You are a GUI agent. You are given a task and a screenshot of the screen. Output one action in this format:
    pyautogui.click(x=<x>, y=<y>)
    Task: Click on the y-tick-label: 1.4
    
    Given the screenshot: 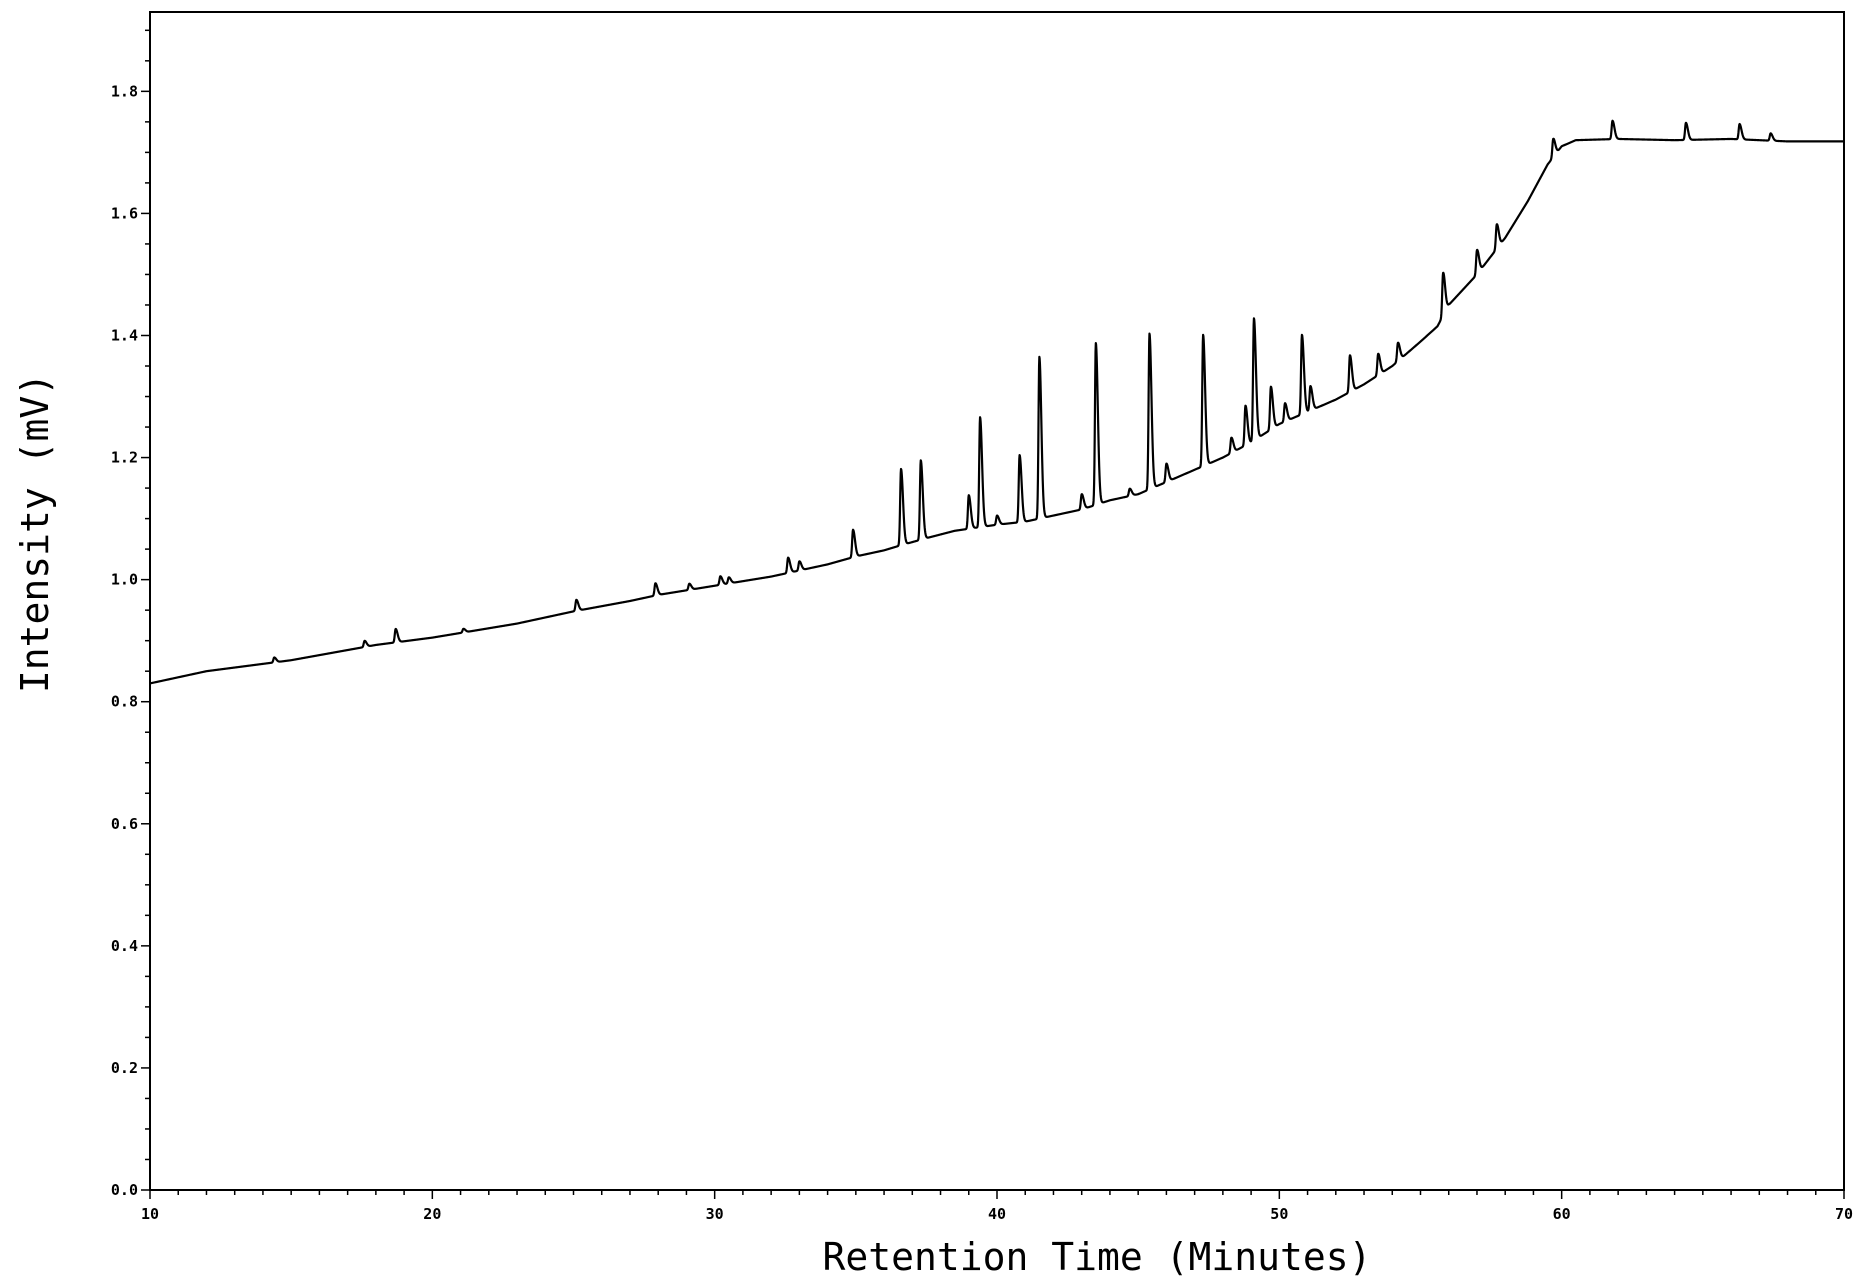 What is the action you would take?
    pyautogui.click(x=124, y=335)
    